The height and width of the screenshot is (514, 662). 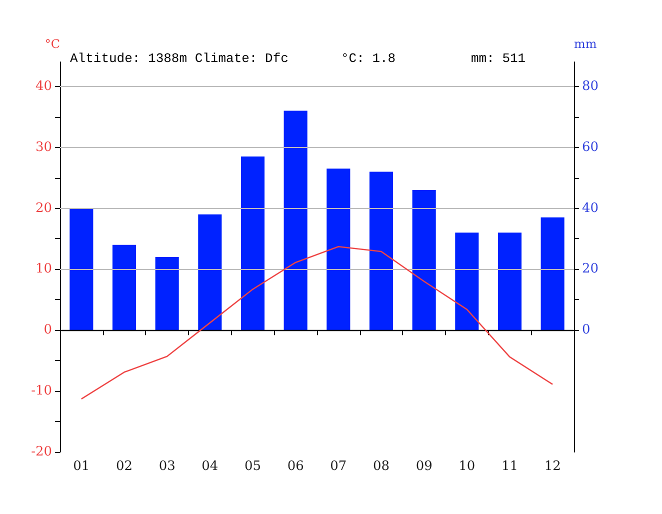 What do you see at coordinates (590, 269) in the screenshot?
I see `y2-tick-label: 20` at bounding box center [590, 269].